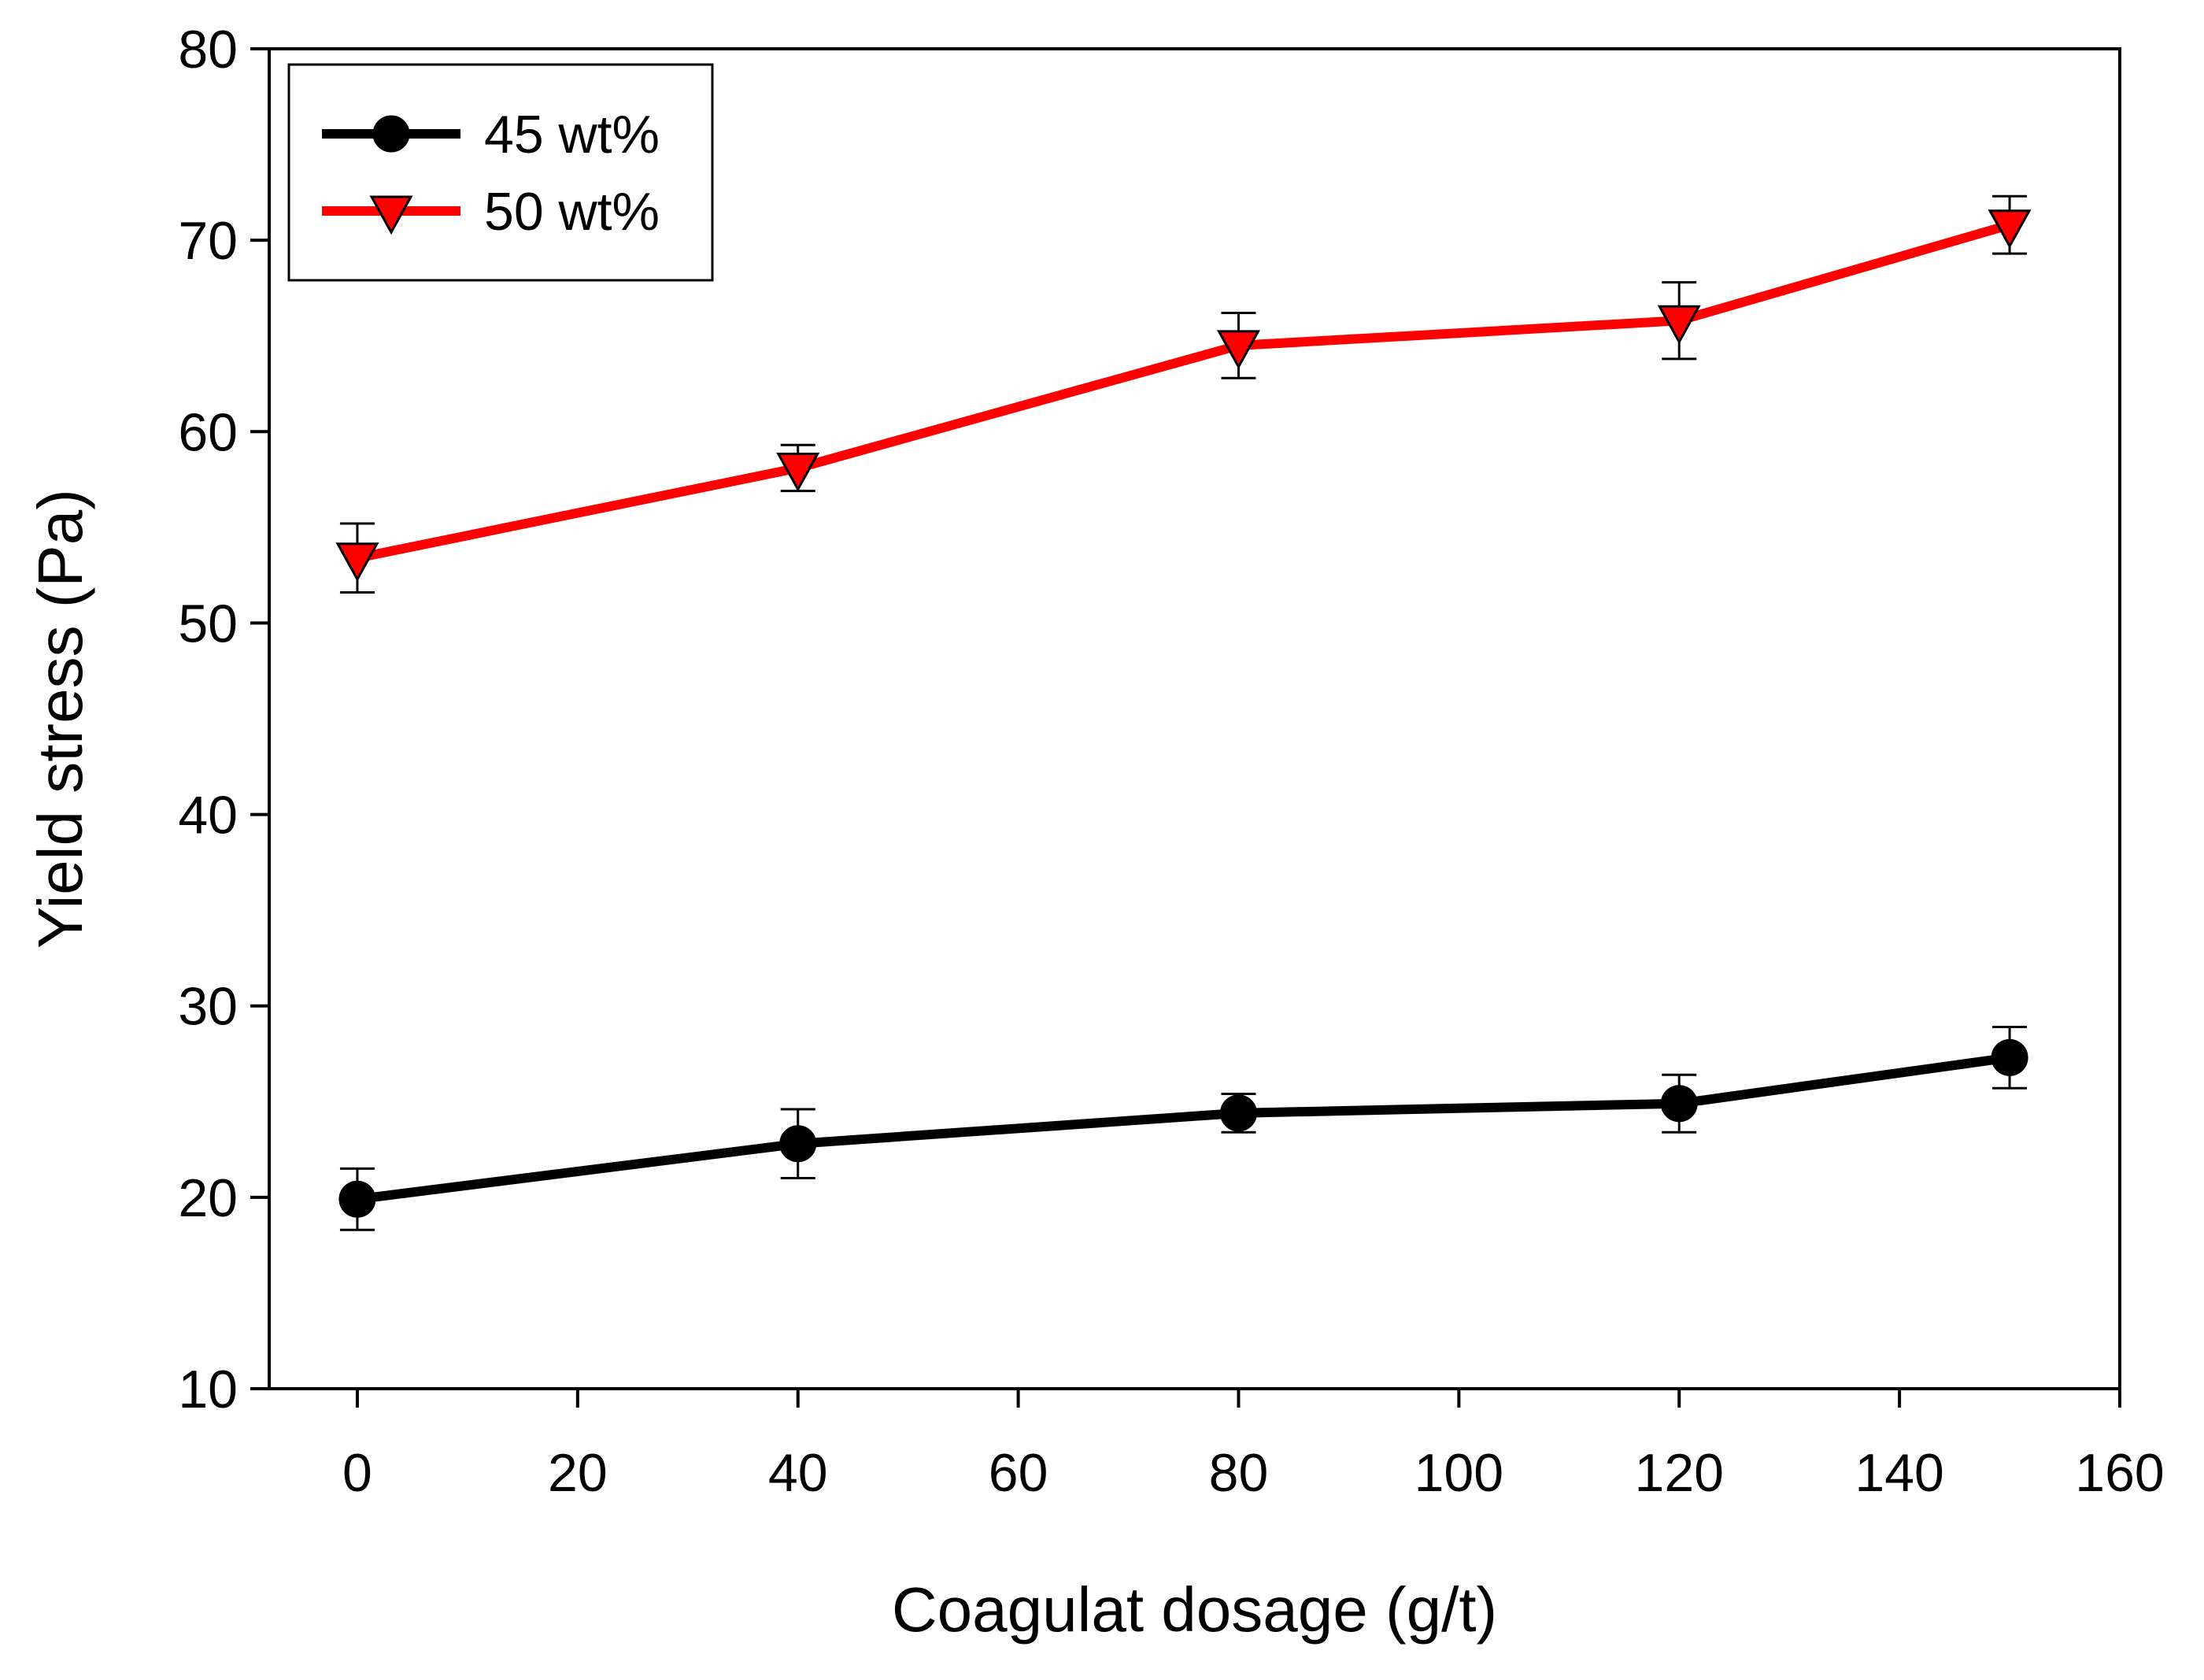 This screenshot has height=1680, width=2204. I want to click on y-tick-label-50: 50, so click(208, 623).